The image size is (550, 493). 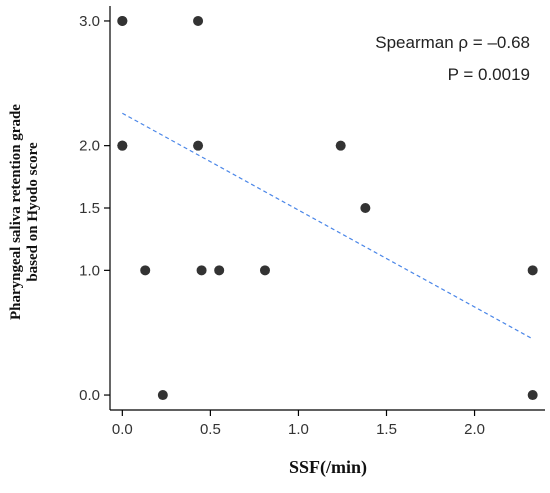 I want to click on x-tick-label: 0.0, so click(x=122, y=429).